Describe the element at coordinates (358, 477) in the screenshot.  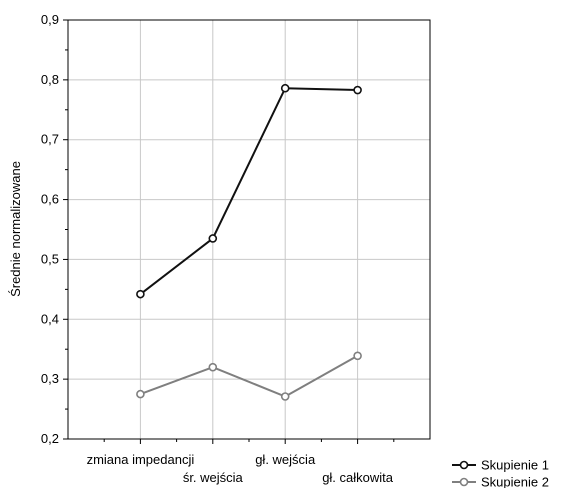
I see `x-tick-label: gł. całkowita` at that location.